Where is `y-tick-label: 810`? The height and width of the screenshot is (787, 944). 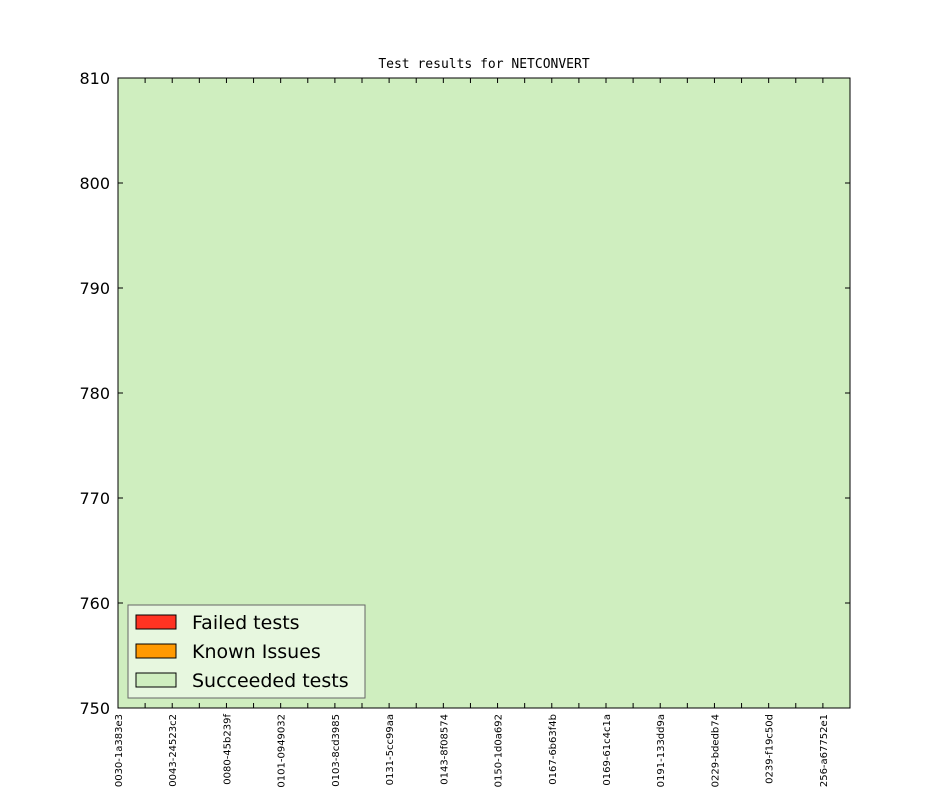
y-tick-label: 810 is located at coordinates (94, 78).